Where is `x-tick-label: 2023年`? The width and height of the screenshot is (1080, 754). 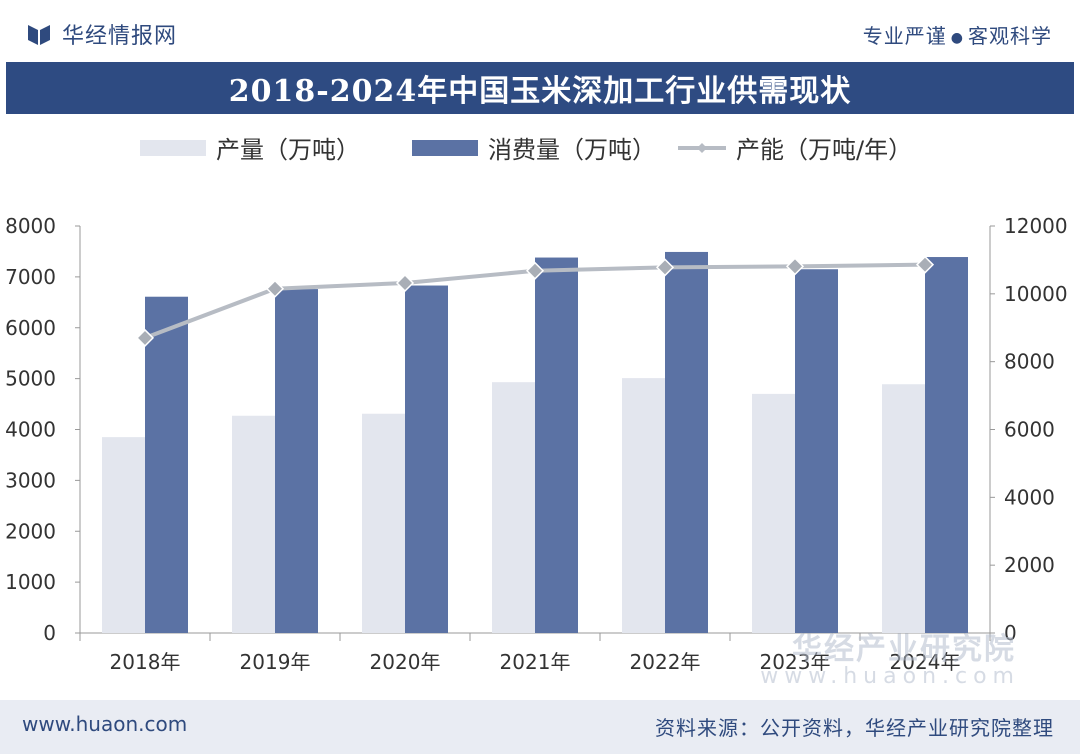 x-tick-label: 2023年 is located at coordinates (795, 662).